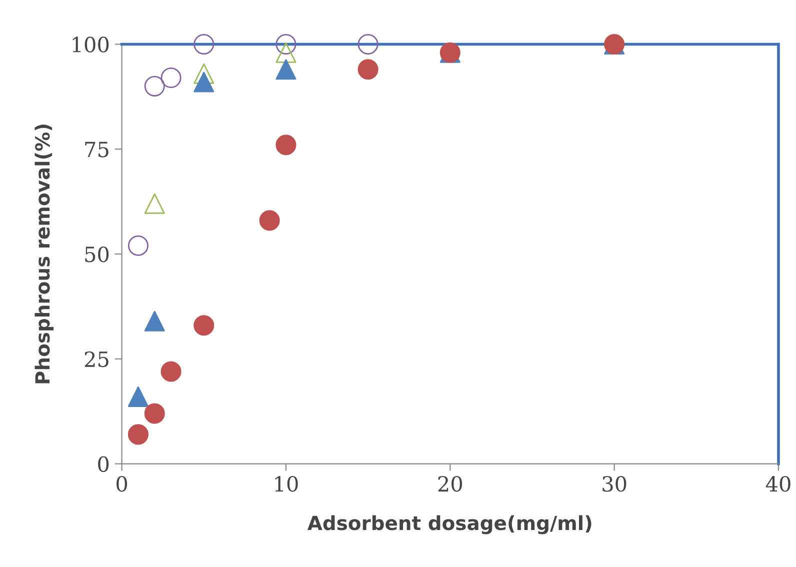 This screenshot has height=567, width=796. I want to click on y-tick-label: 0, so click(103, 464).